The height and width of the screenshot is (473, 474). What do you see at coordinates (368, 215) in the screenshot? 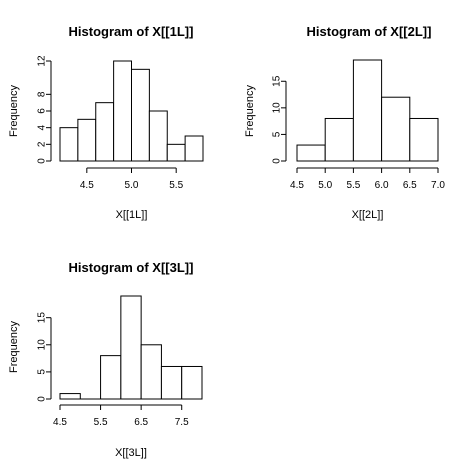
I see `x-axis-label: X[[2L]]` at bounding box center [368, 215].